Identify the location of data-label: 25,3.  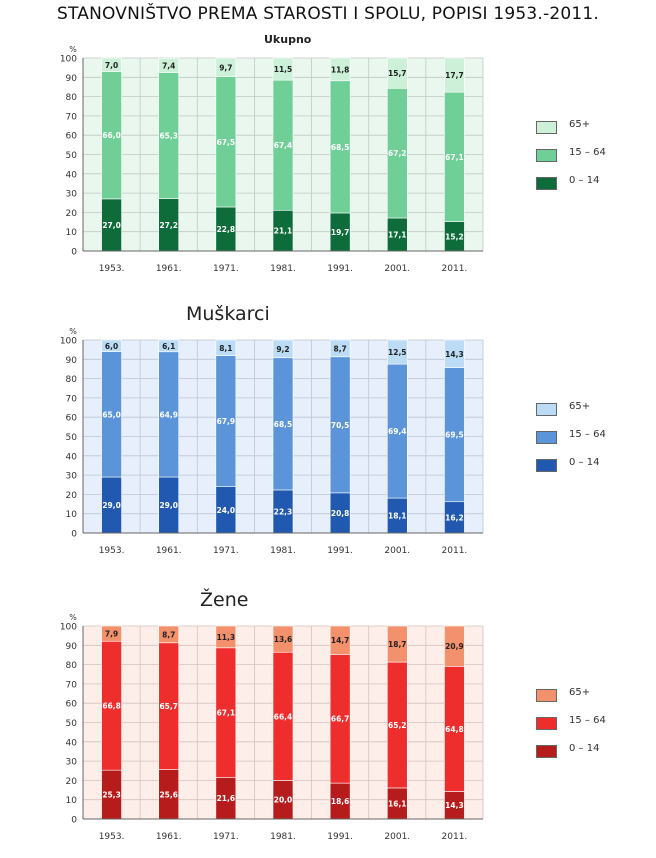
(111, 795).